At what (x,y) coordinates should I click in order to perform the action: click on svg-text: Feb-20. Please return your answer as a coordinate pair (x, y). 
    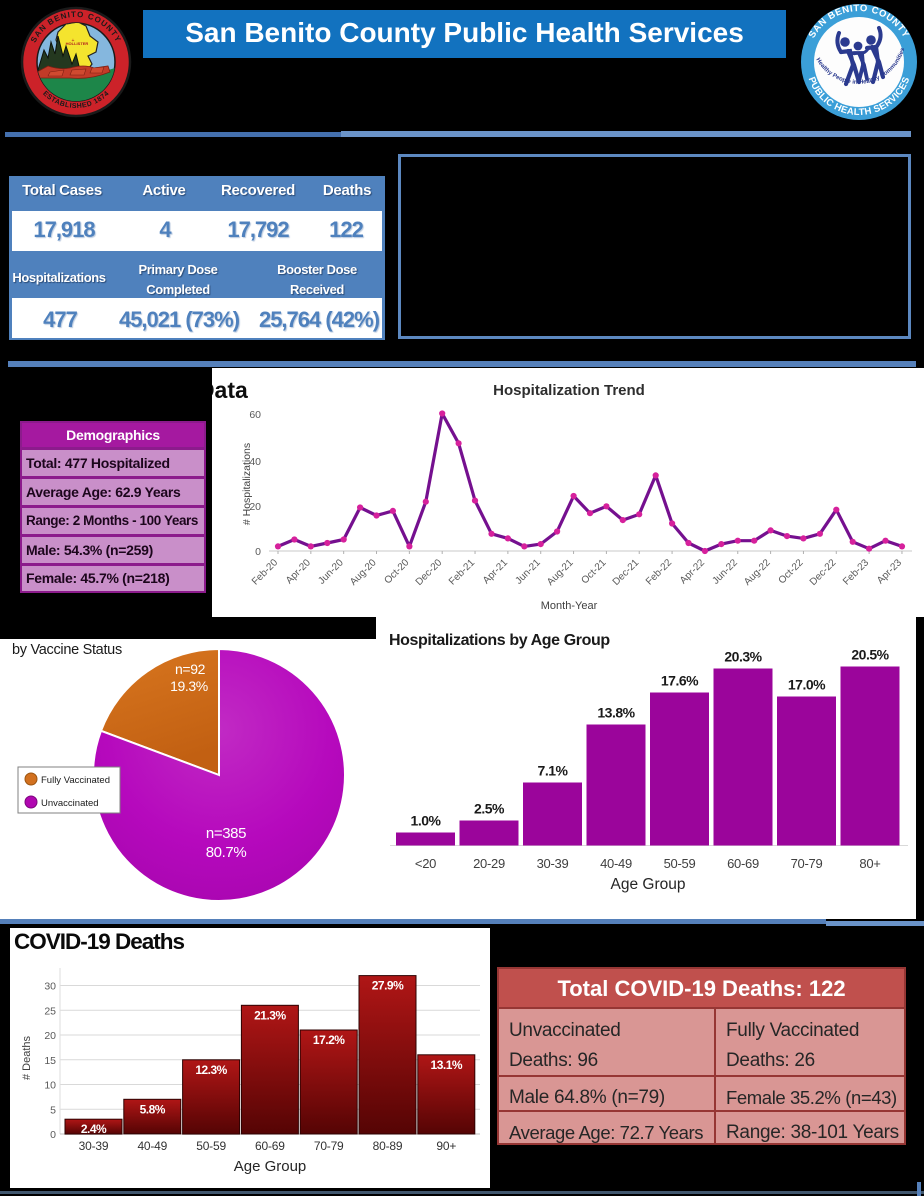
    Looking at the image, I should click on (265, 572).